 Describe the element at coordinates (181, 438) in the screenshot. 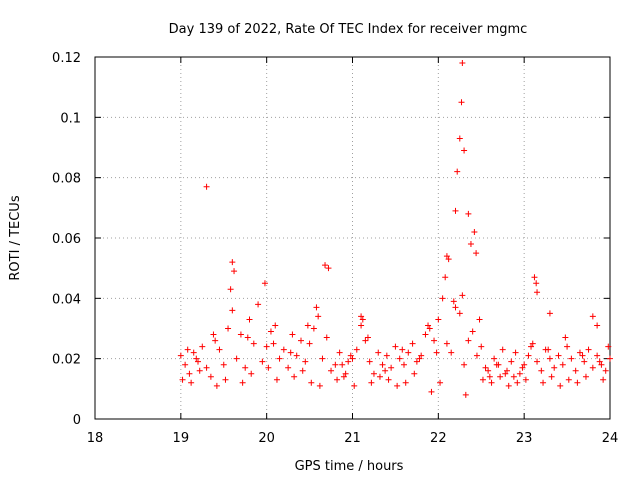

I see `x-tick-label: 19` at that location.